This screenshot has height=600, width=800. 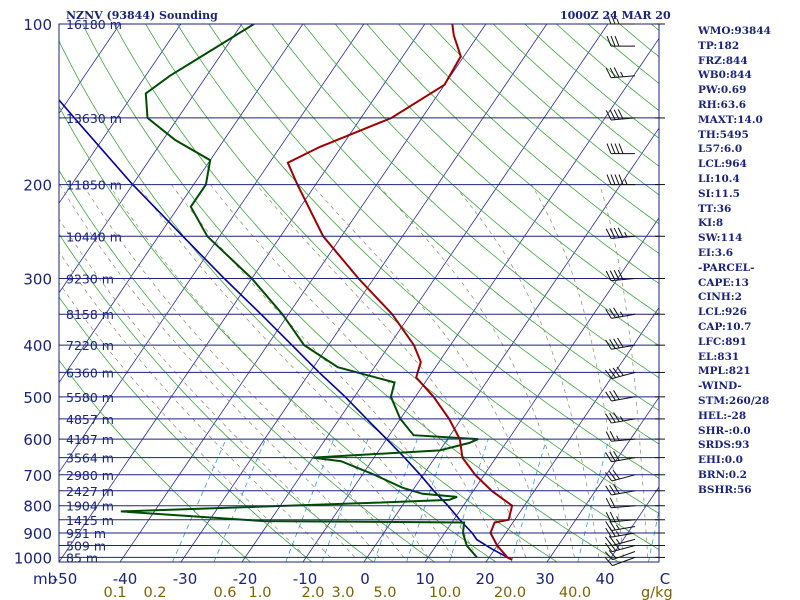 What do you see at coordinates (722, 341) in the screenshot?
I see `sounding-index-item: LFC:891` at bounding box center [722, 341].